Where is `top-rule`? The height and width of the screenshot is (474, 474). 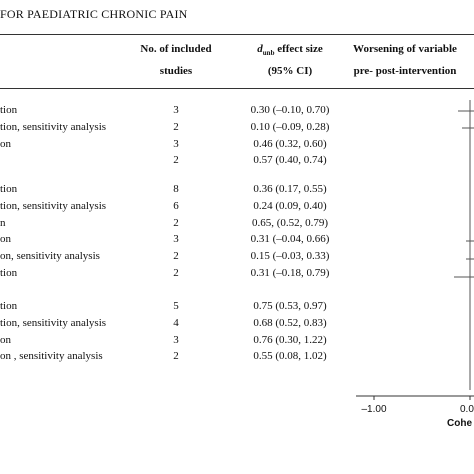
top-rule is located at coordinates (237, 34).